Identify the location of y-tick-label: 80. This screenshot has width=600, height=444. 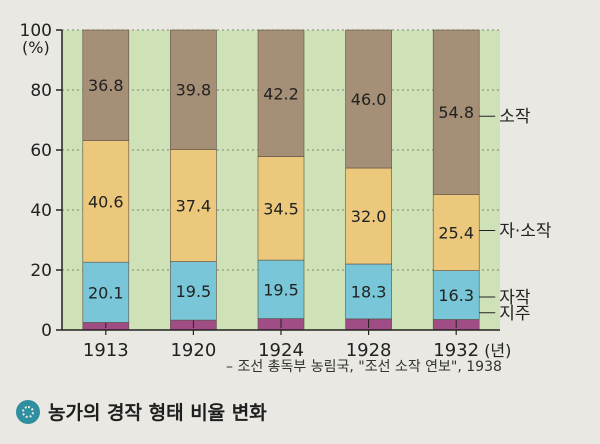
(41, 91).